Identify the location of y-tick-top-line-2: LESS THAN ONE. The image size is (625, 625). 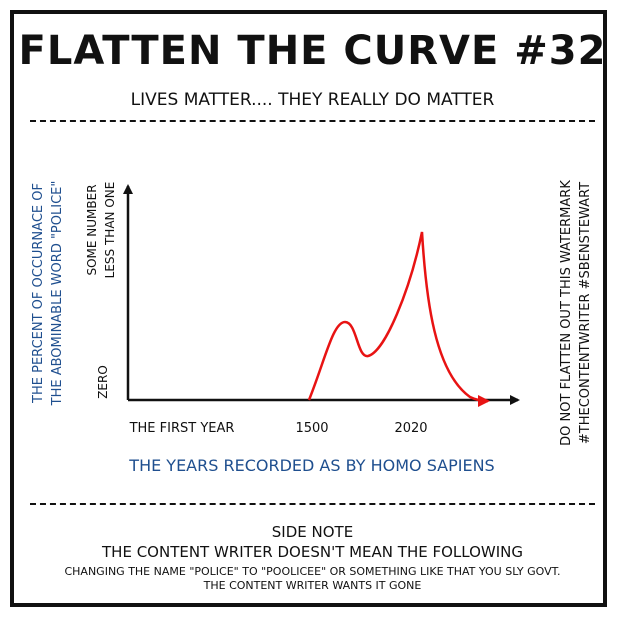
(110, 230).